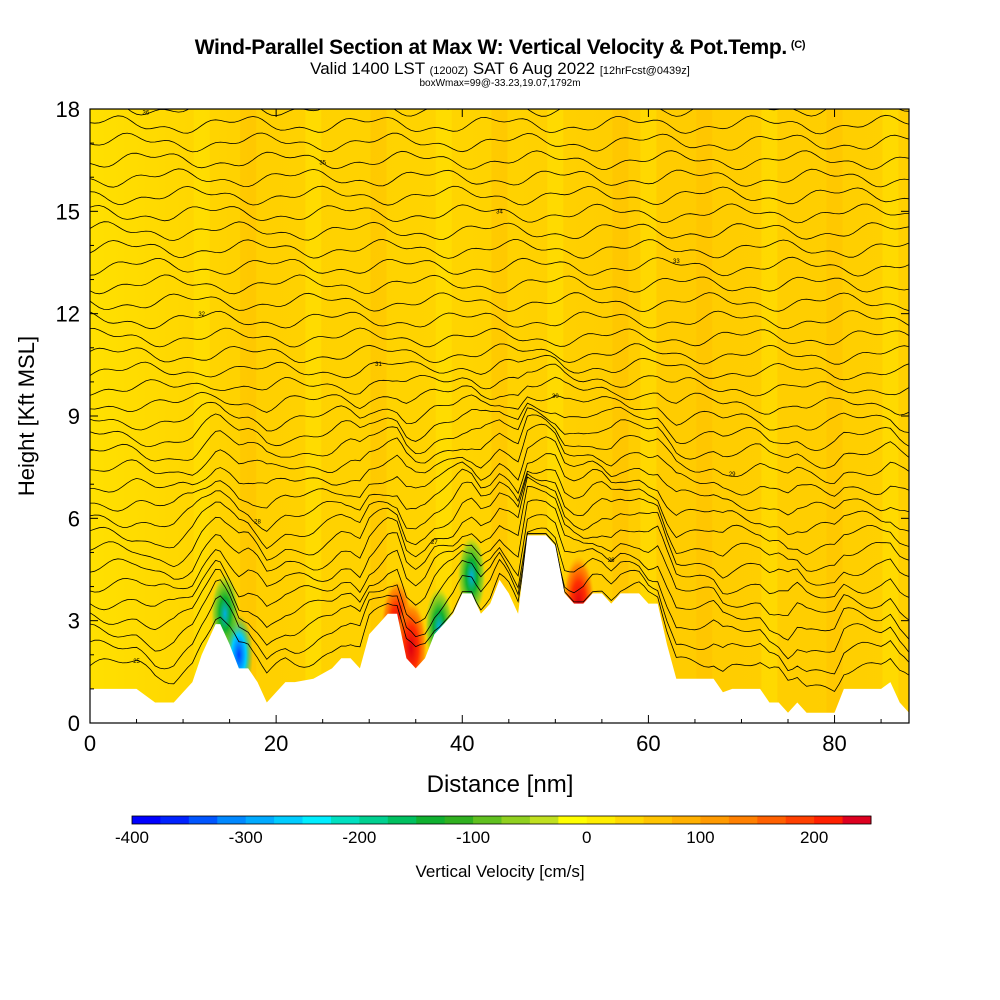  What do you see at coordinates (145, 114) in the screenshot?
I see `theta-contour-label: 36` at bounding box center [145, 114].